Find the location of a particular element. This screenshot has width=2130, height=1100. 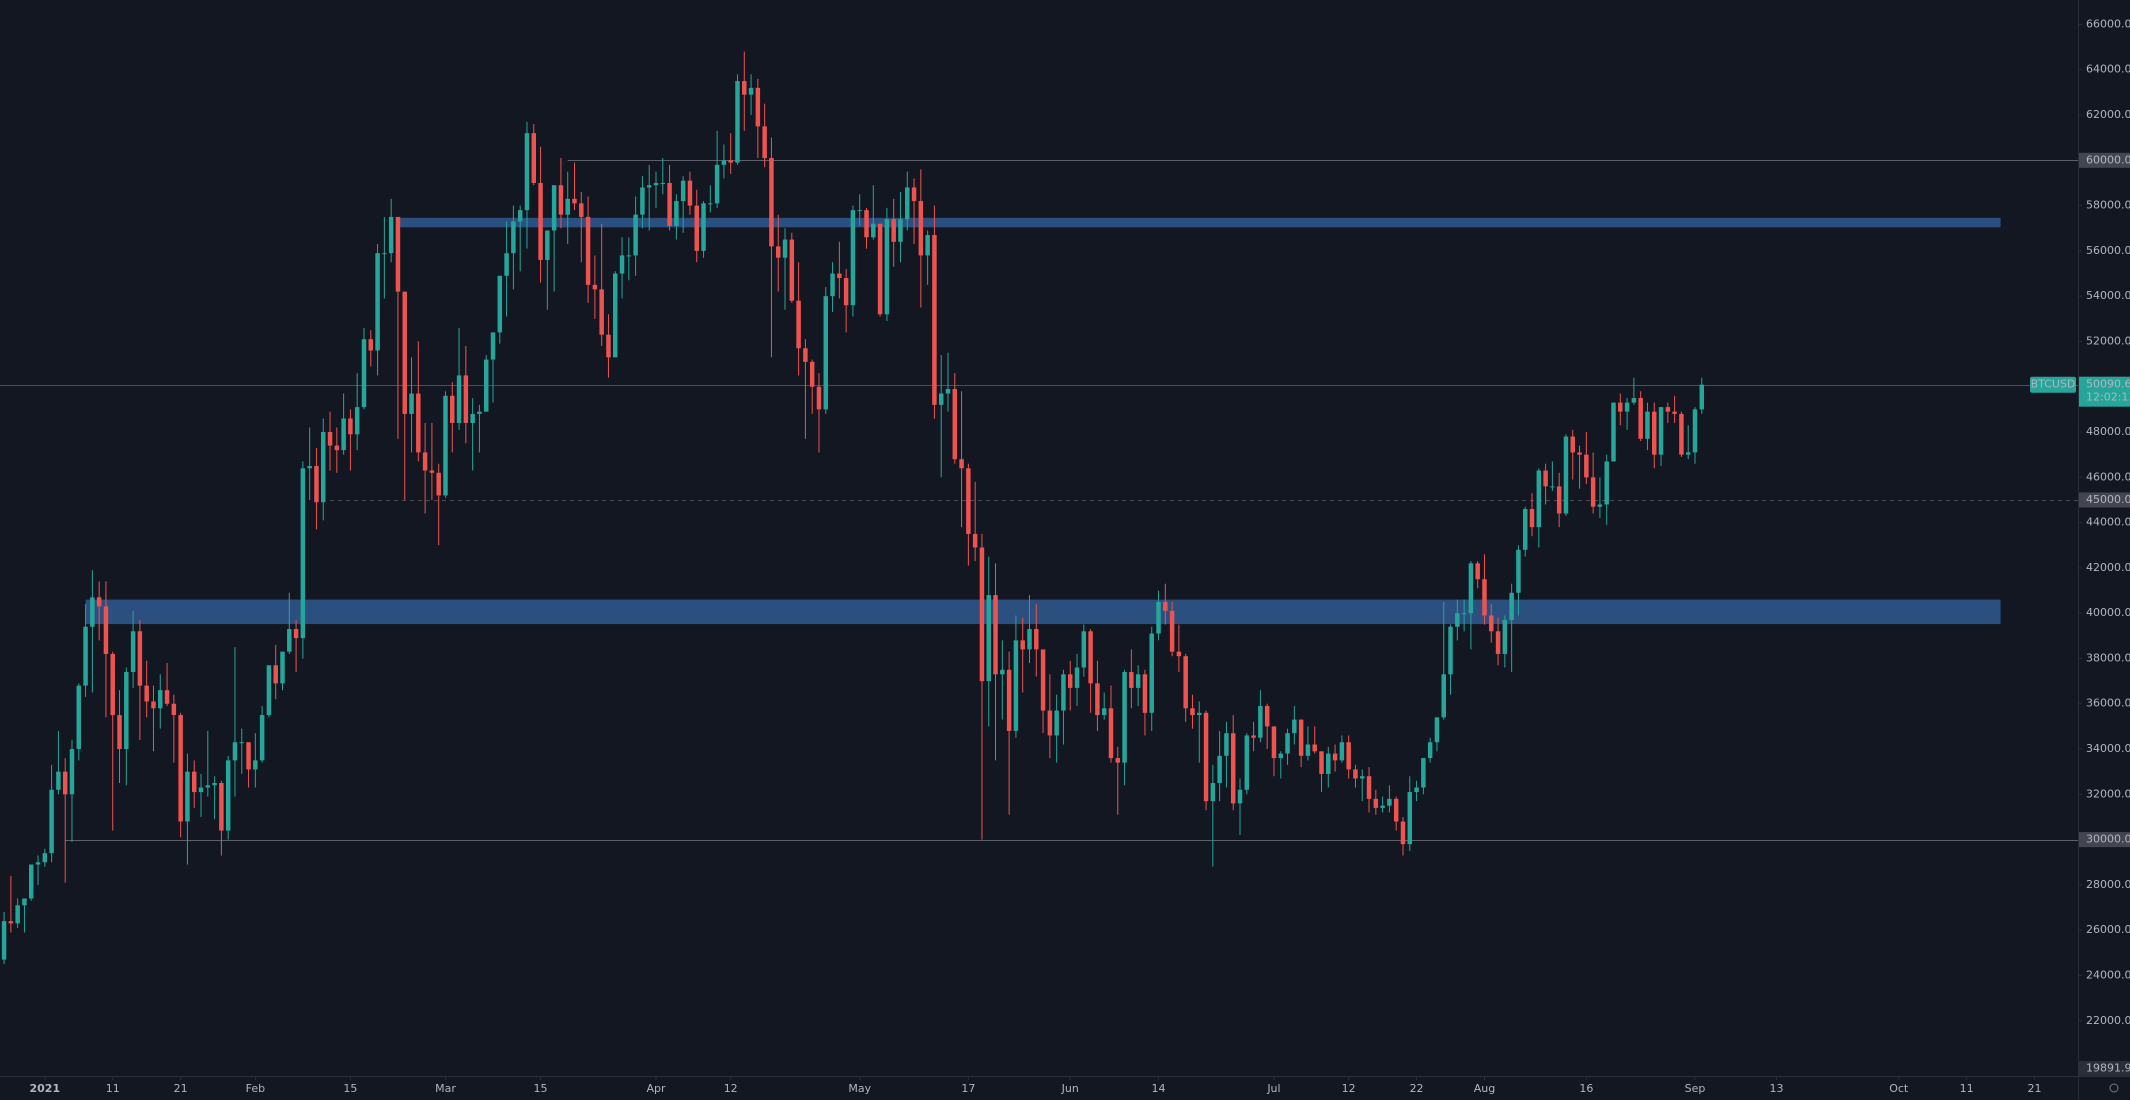

x-tick-label: Aug is located at coordinates (1484, 1088).